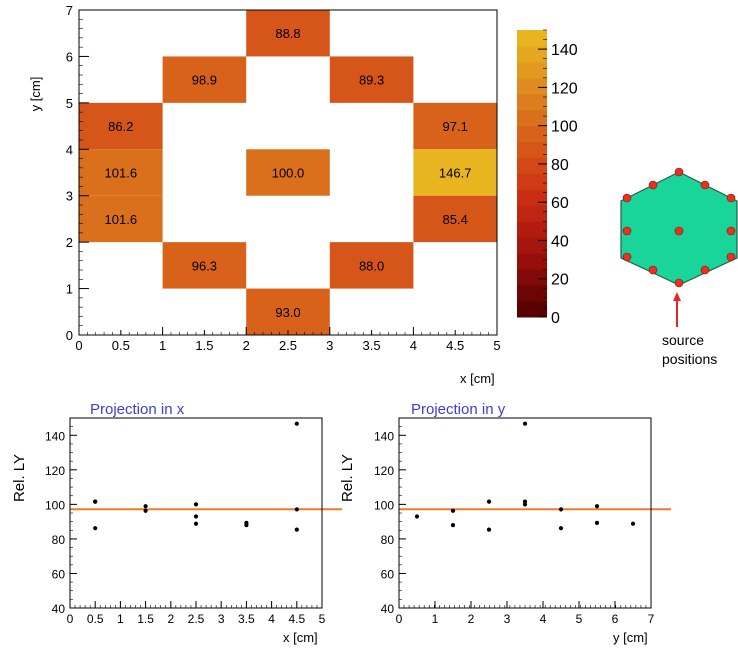  What do you see at coordinates (555, 318) in the screenshot?
I see `colorbar-tick-label: 0` at bounding box center [555, 318].